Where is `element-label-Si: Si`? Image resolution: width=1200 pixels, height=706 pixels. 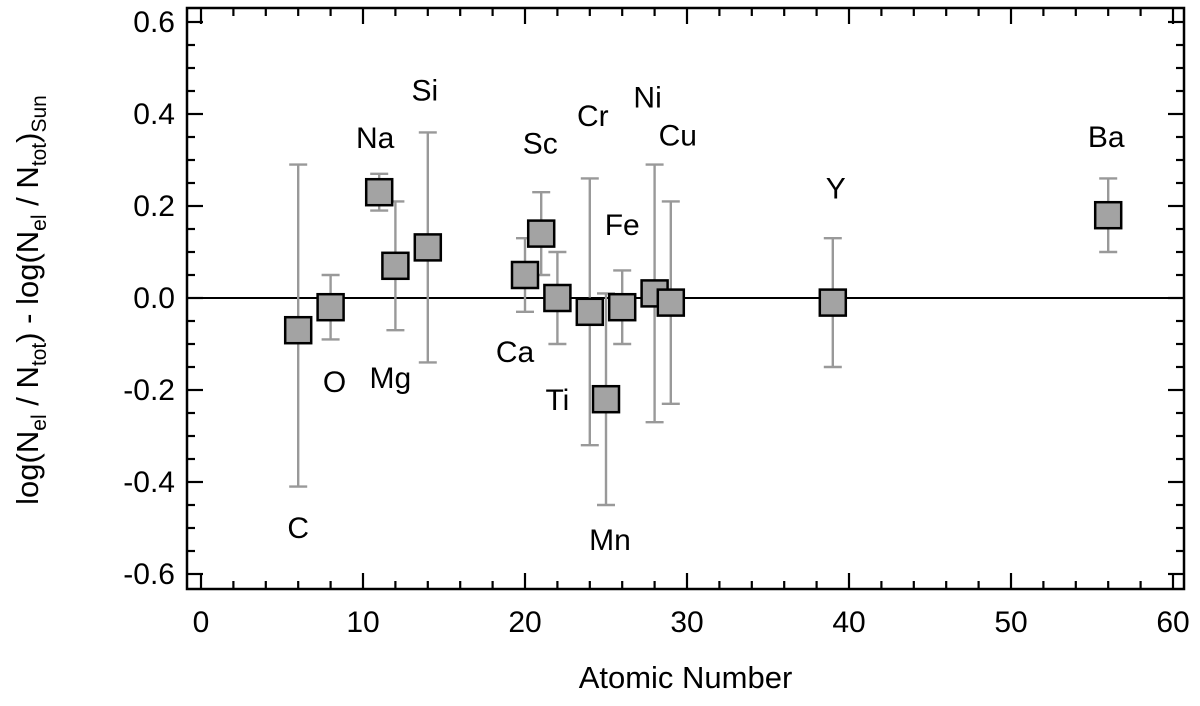 element-label-Si: Si is located at coordinates (424, 90).